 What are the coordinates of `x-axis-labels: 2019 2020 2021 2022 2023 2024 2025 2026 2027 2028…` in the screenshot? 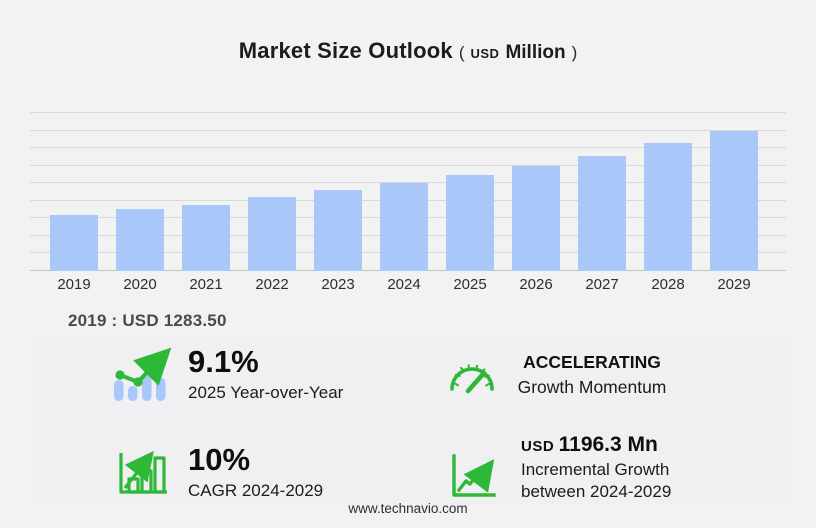 It's located at (408, 286).